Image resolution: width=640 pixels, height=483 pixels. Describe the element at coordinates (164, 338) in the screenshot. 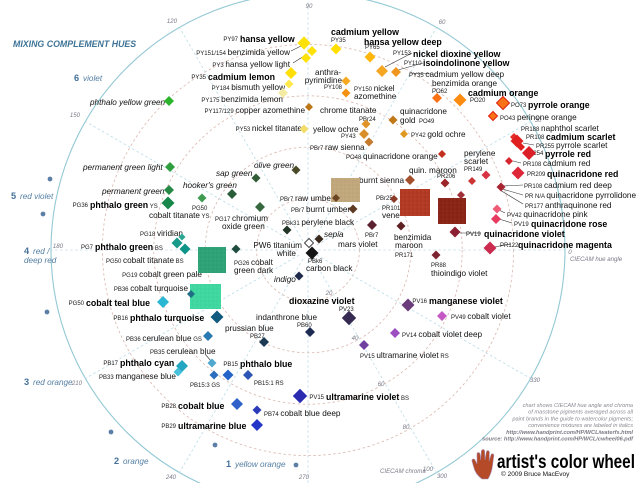

I see `svg-text: PB36 cerulean blue GS` at that location.